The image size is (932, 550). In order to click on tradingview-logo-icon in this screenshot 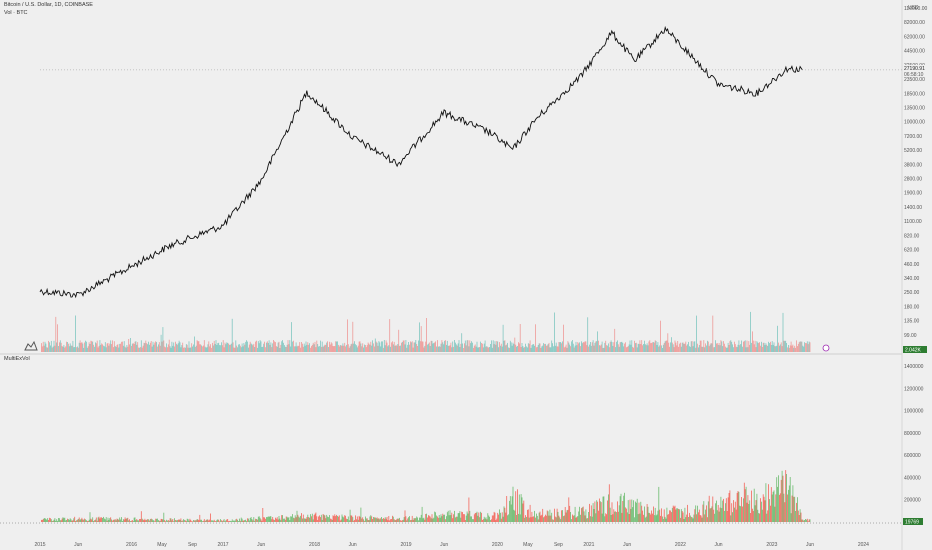, I will do `click(31, 346)`.